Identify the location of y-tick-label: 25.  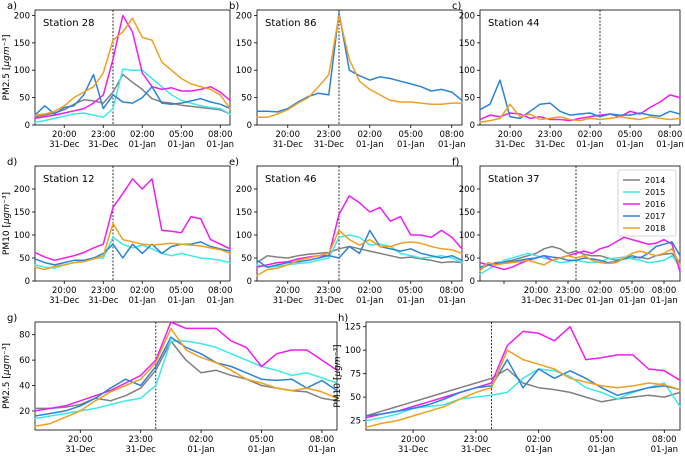
(355, 422).